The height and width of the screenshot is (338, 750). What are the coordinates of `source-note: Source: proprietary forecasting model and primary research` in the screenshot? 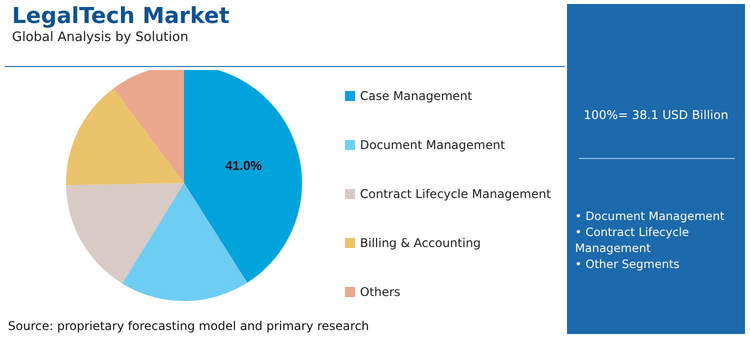 It's located at (189, 326).